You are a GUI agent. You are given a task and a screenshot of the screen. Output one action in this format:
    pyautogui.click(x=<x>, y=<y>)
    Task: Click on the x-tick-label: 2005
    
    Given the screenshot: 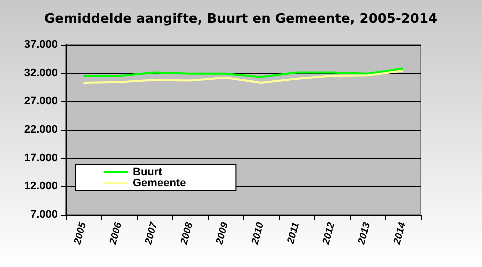 What is the action you would take?
    pyautogui.click(x=81, y=234)
    